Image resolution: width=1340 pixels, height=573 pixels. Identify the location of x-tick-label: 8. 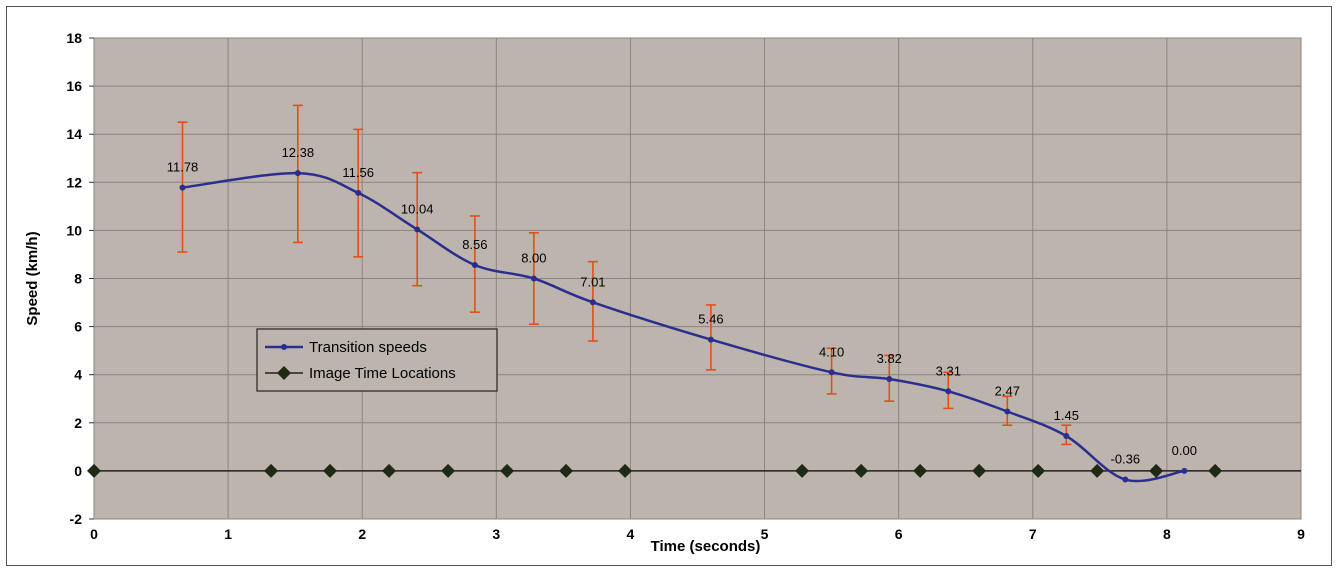
(1167, 534).